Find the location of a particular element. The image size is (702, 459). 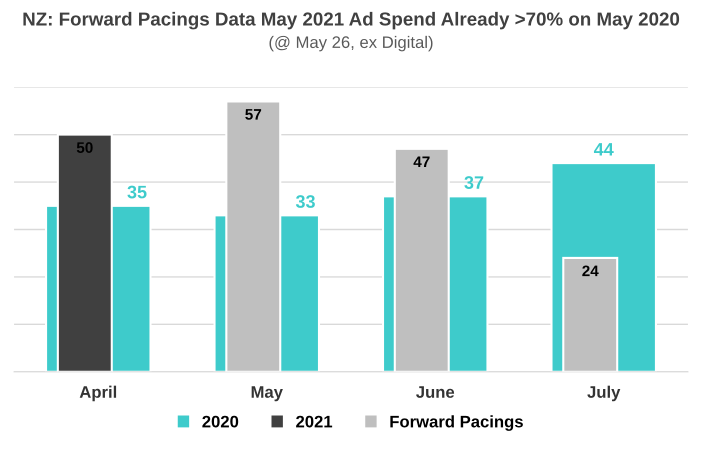

data-label: 47 is located at coordinates (421, 162).